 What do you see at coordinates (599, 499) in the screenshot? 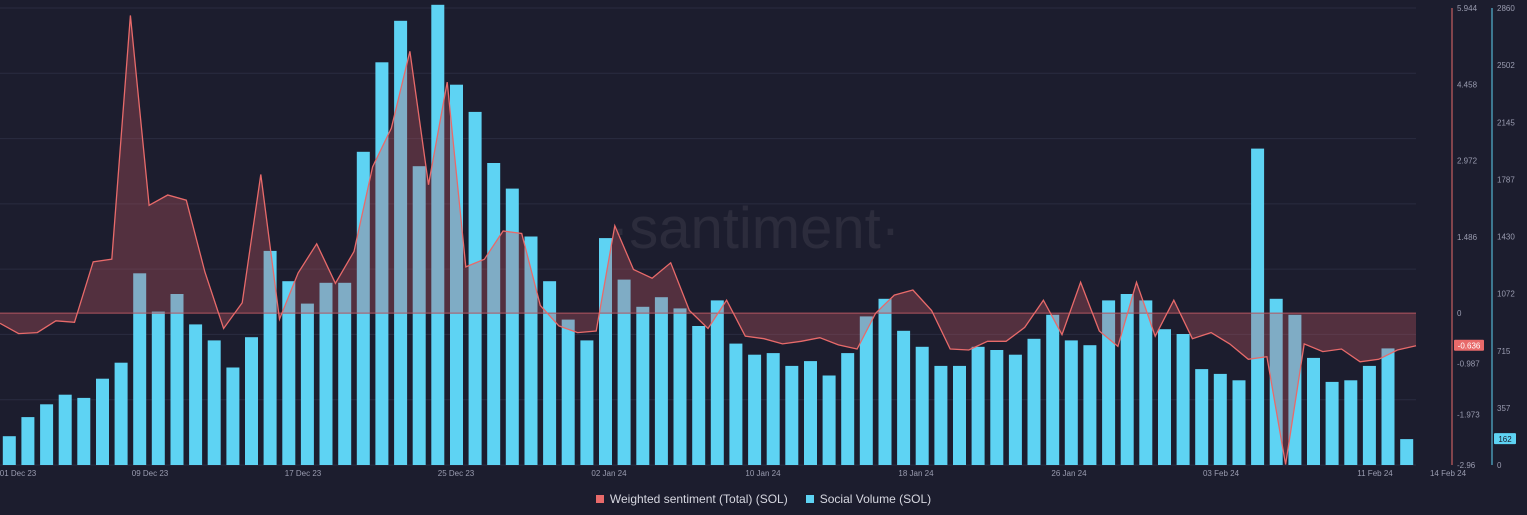
I see `legend-swatch-sentiment` at bounding box center [599, 499].